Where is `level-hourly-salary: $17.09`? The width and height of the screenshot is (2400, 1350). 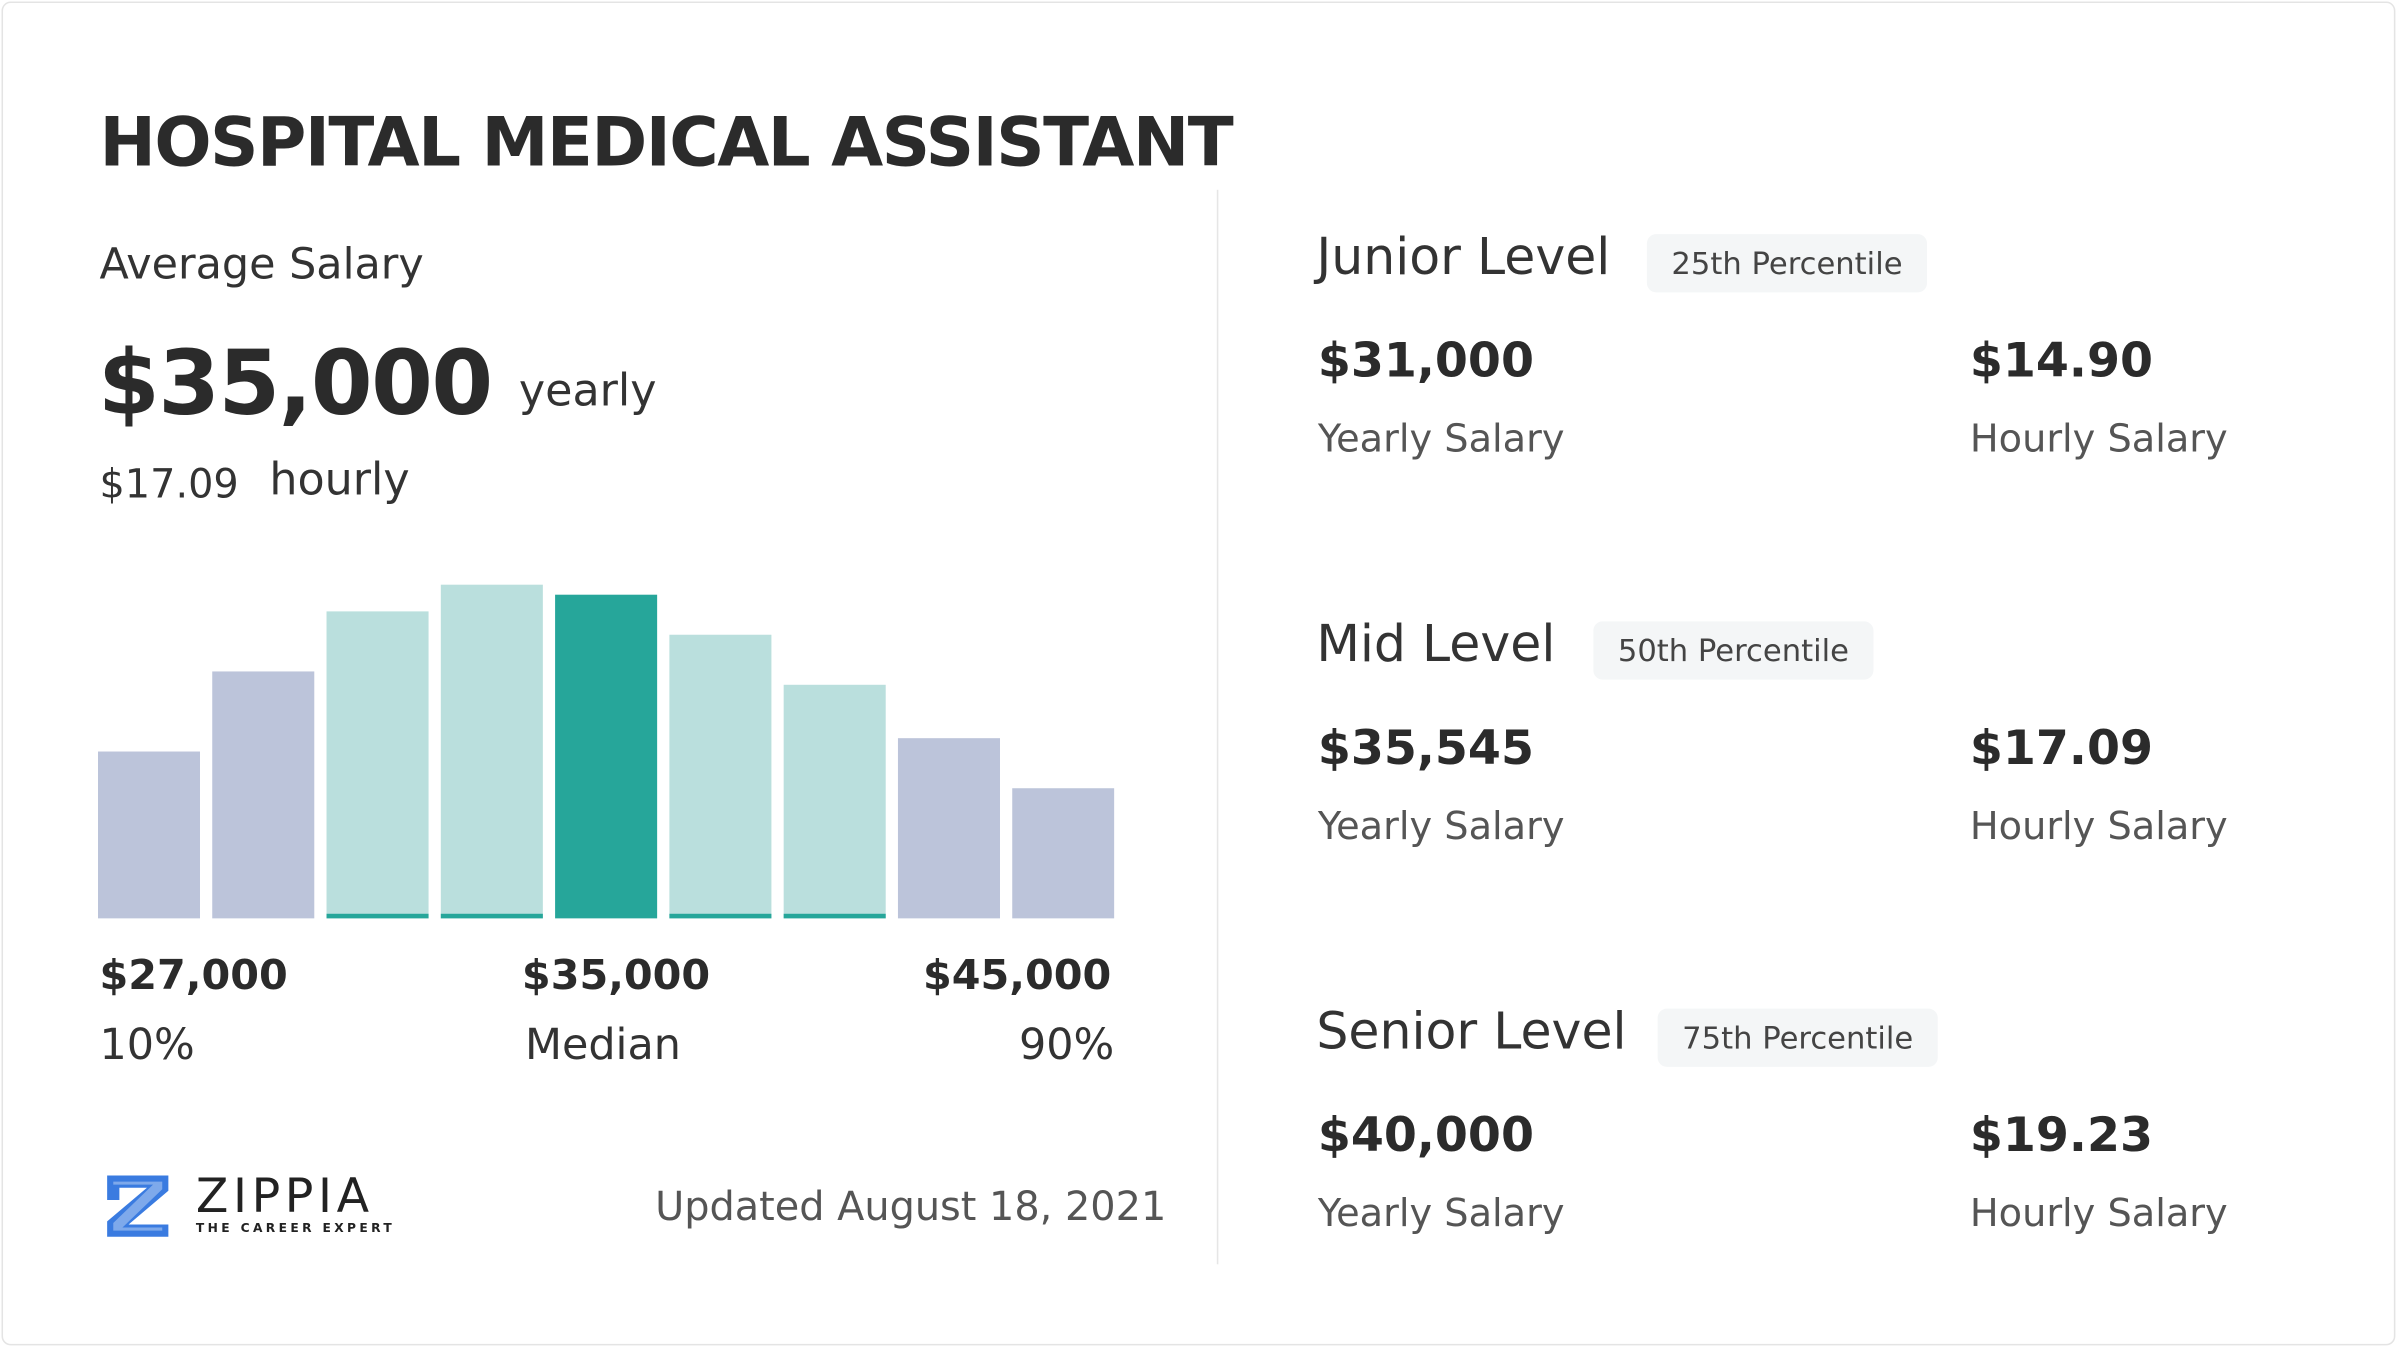 level-hourly-salary: $17.09 is located at coordinates (2061, 748).